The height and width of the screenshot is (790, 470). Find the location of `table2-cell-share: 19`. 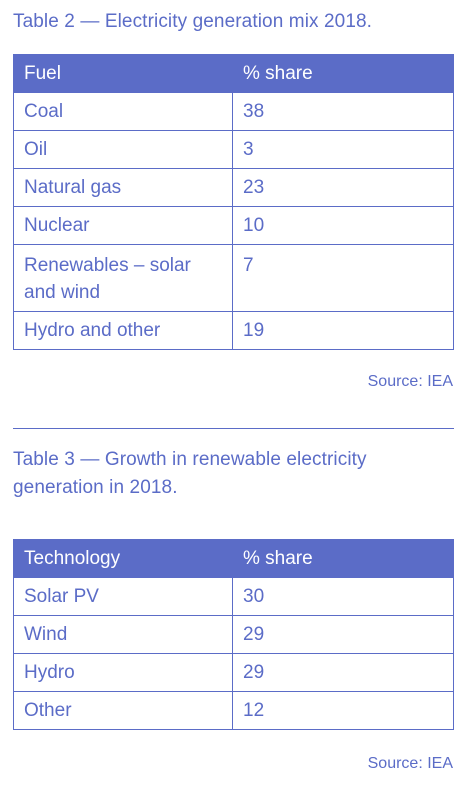

table2-cell-share: 19 is located at coordinates (343, 330).